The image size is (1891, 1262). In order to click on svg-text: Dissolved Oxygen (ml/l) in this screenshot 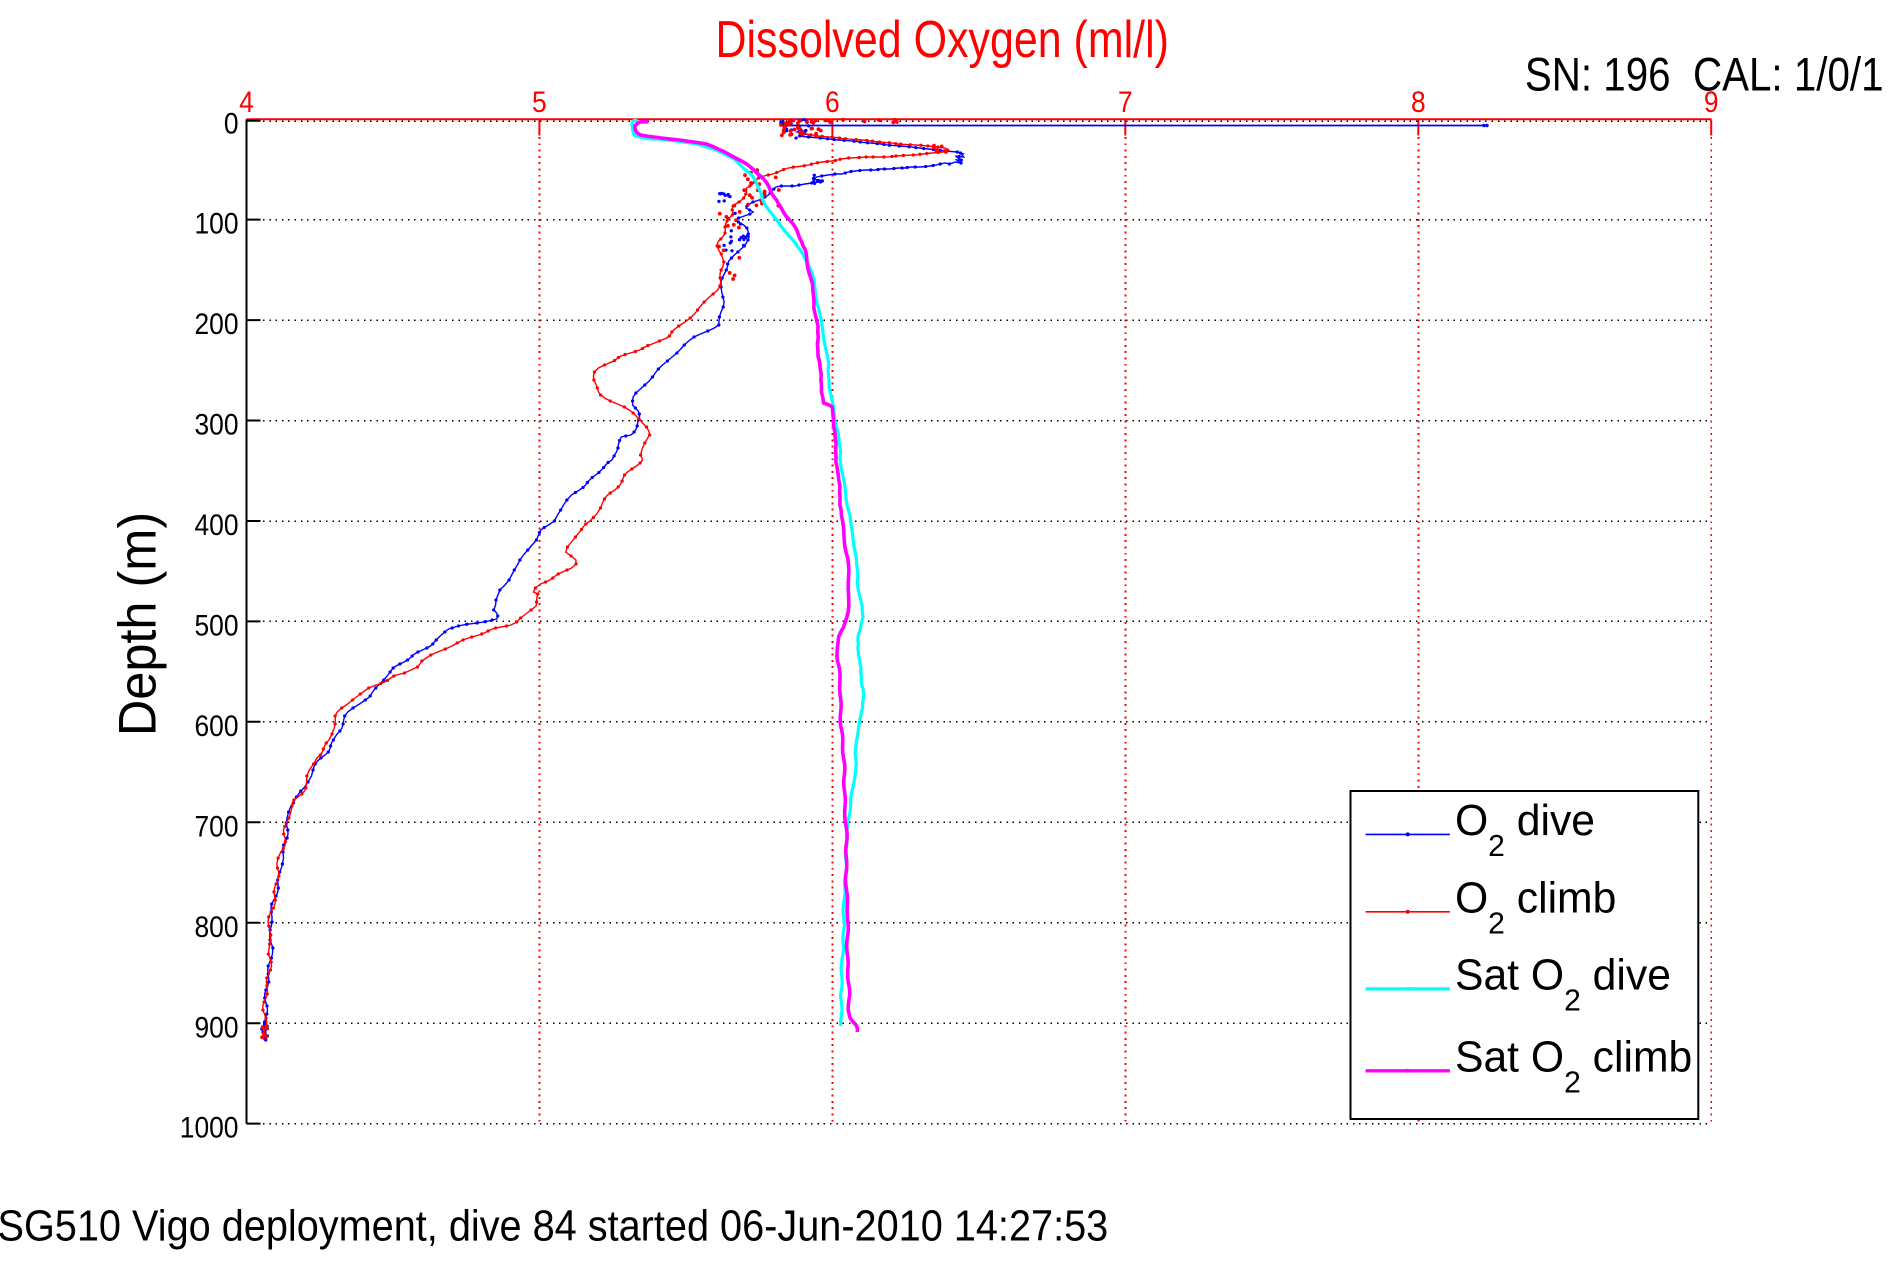, I will do `click(942, 40)`.